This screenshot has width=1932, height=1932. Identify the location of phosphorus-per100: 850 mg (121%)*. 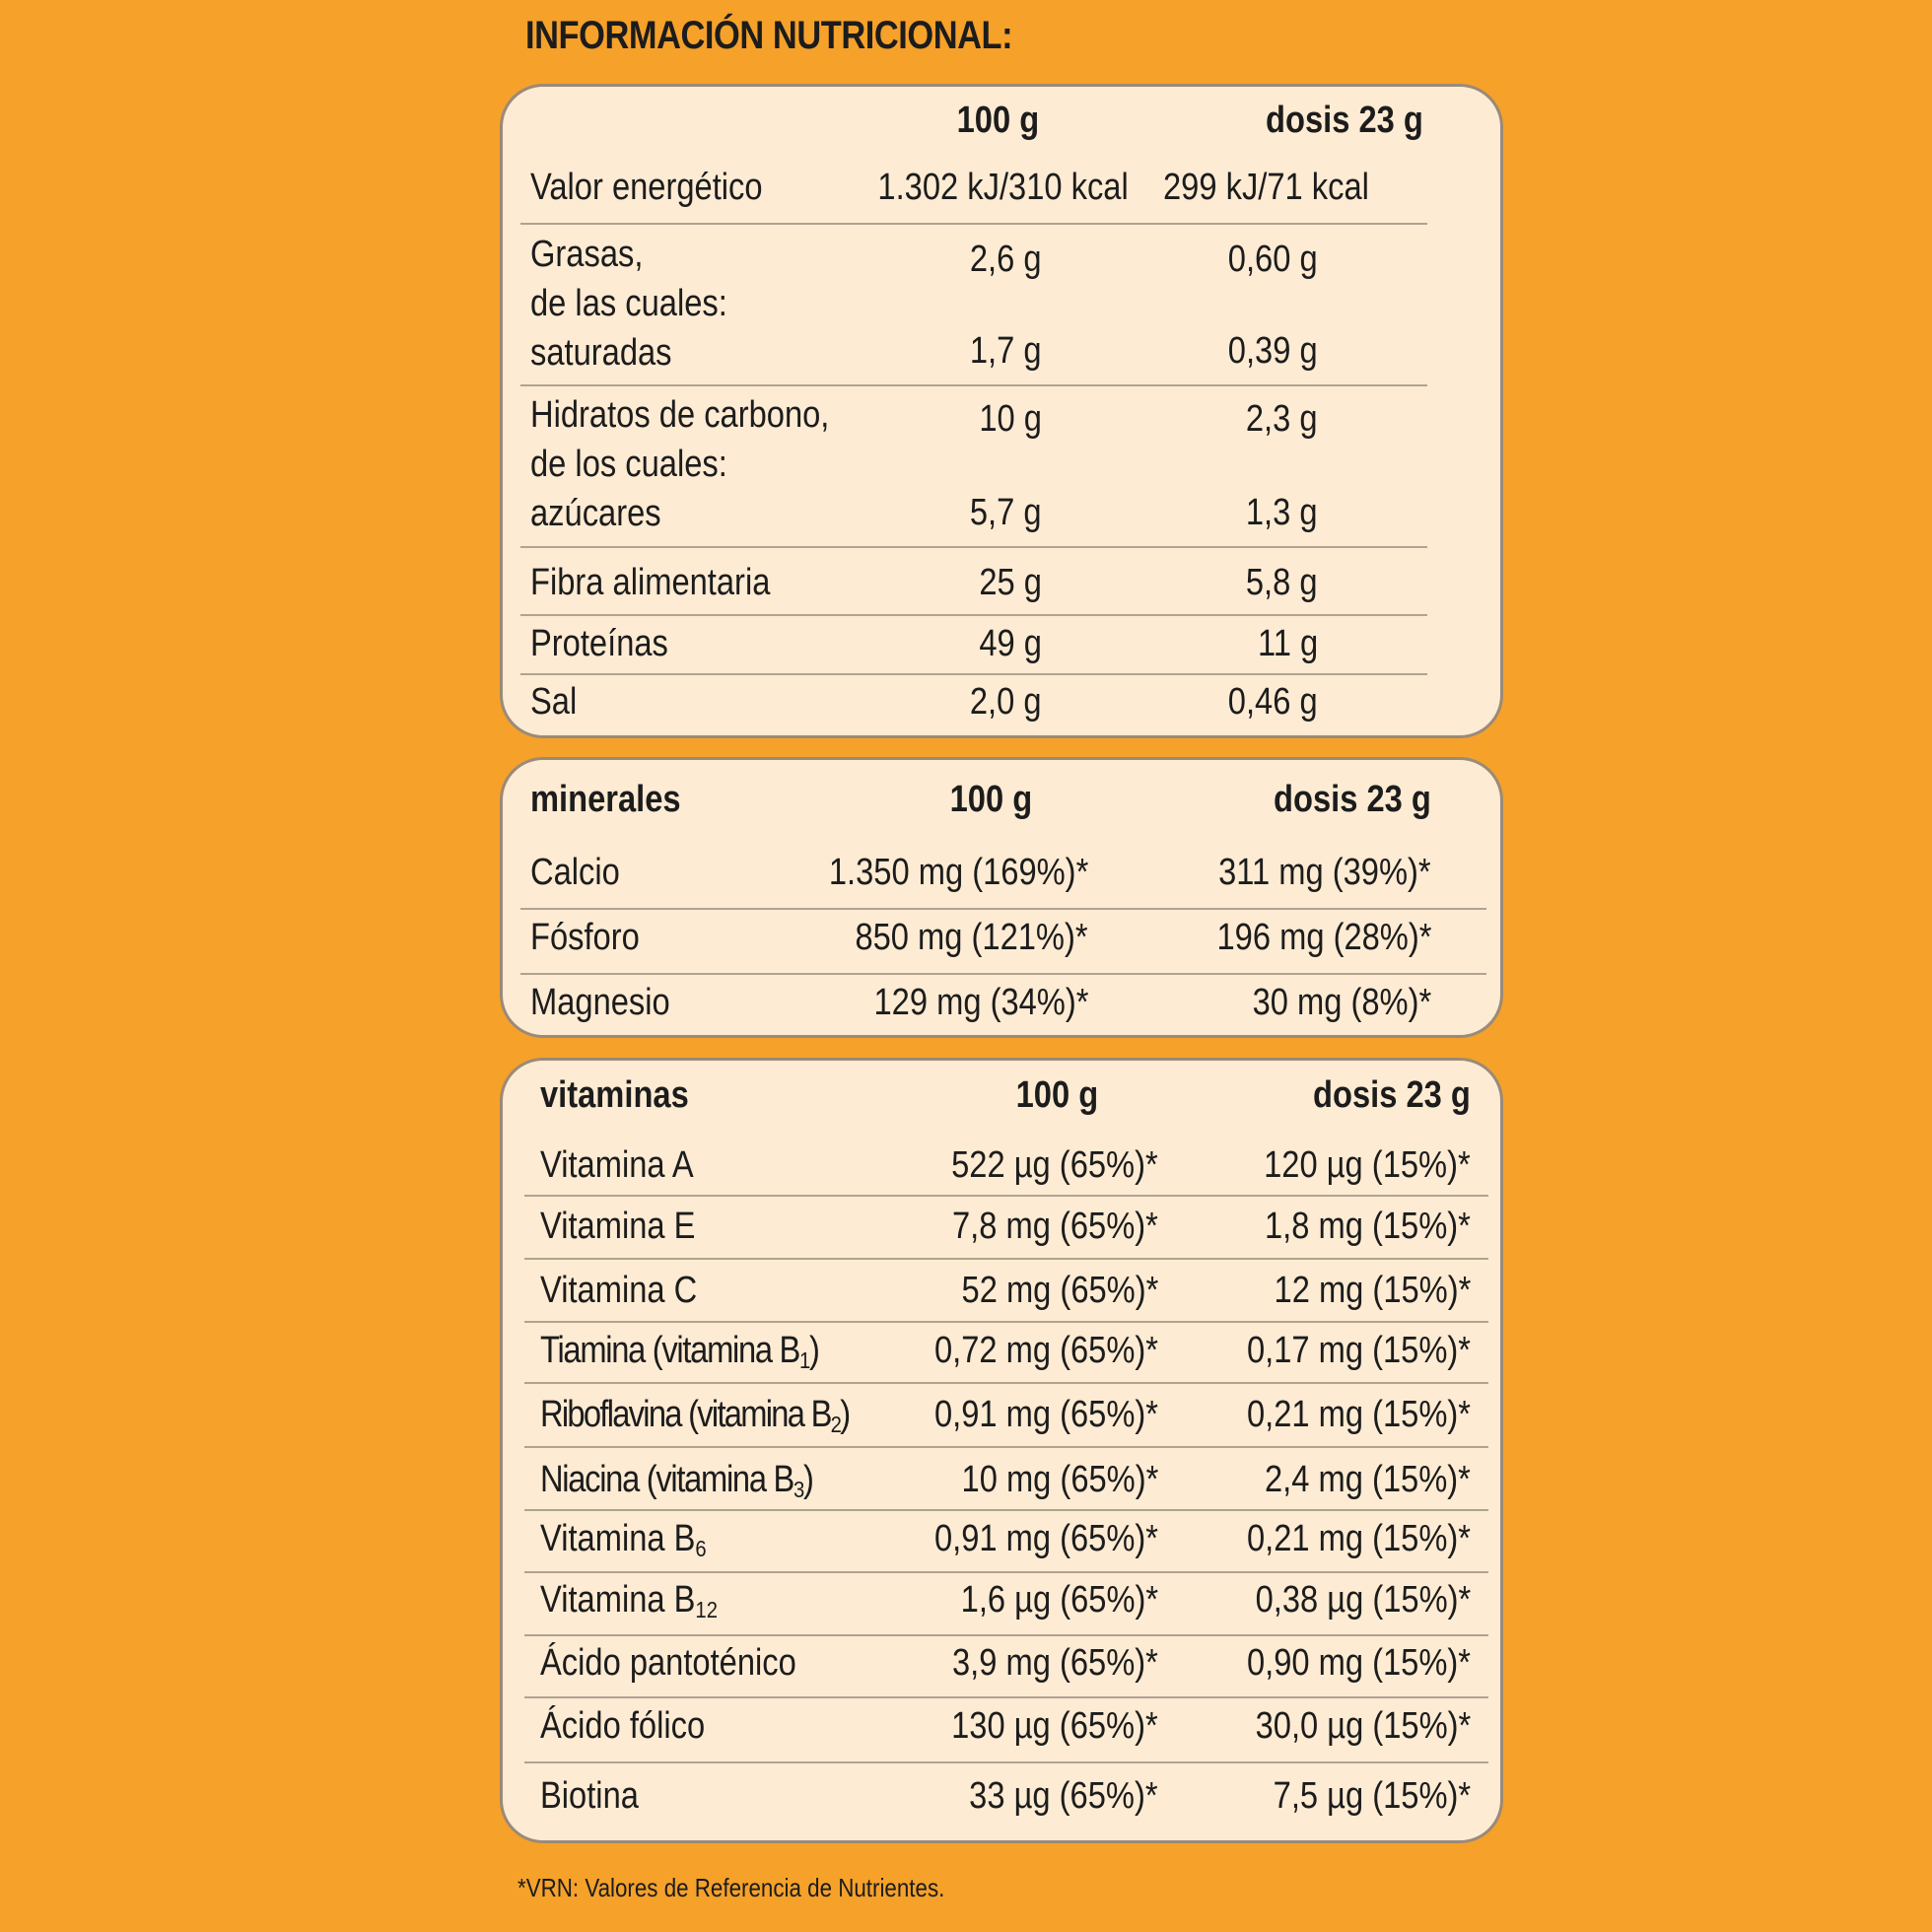
(972, 938).